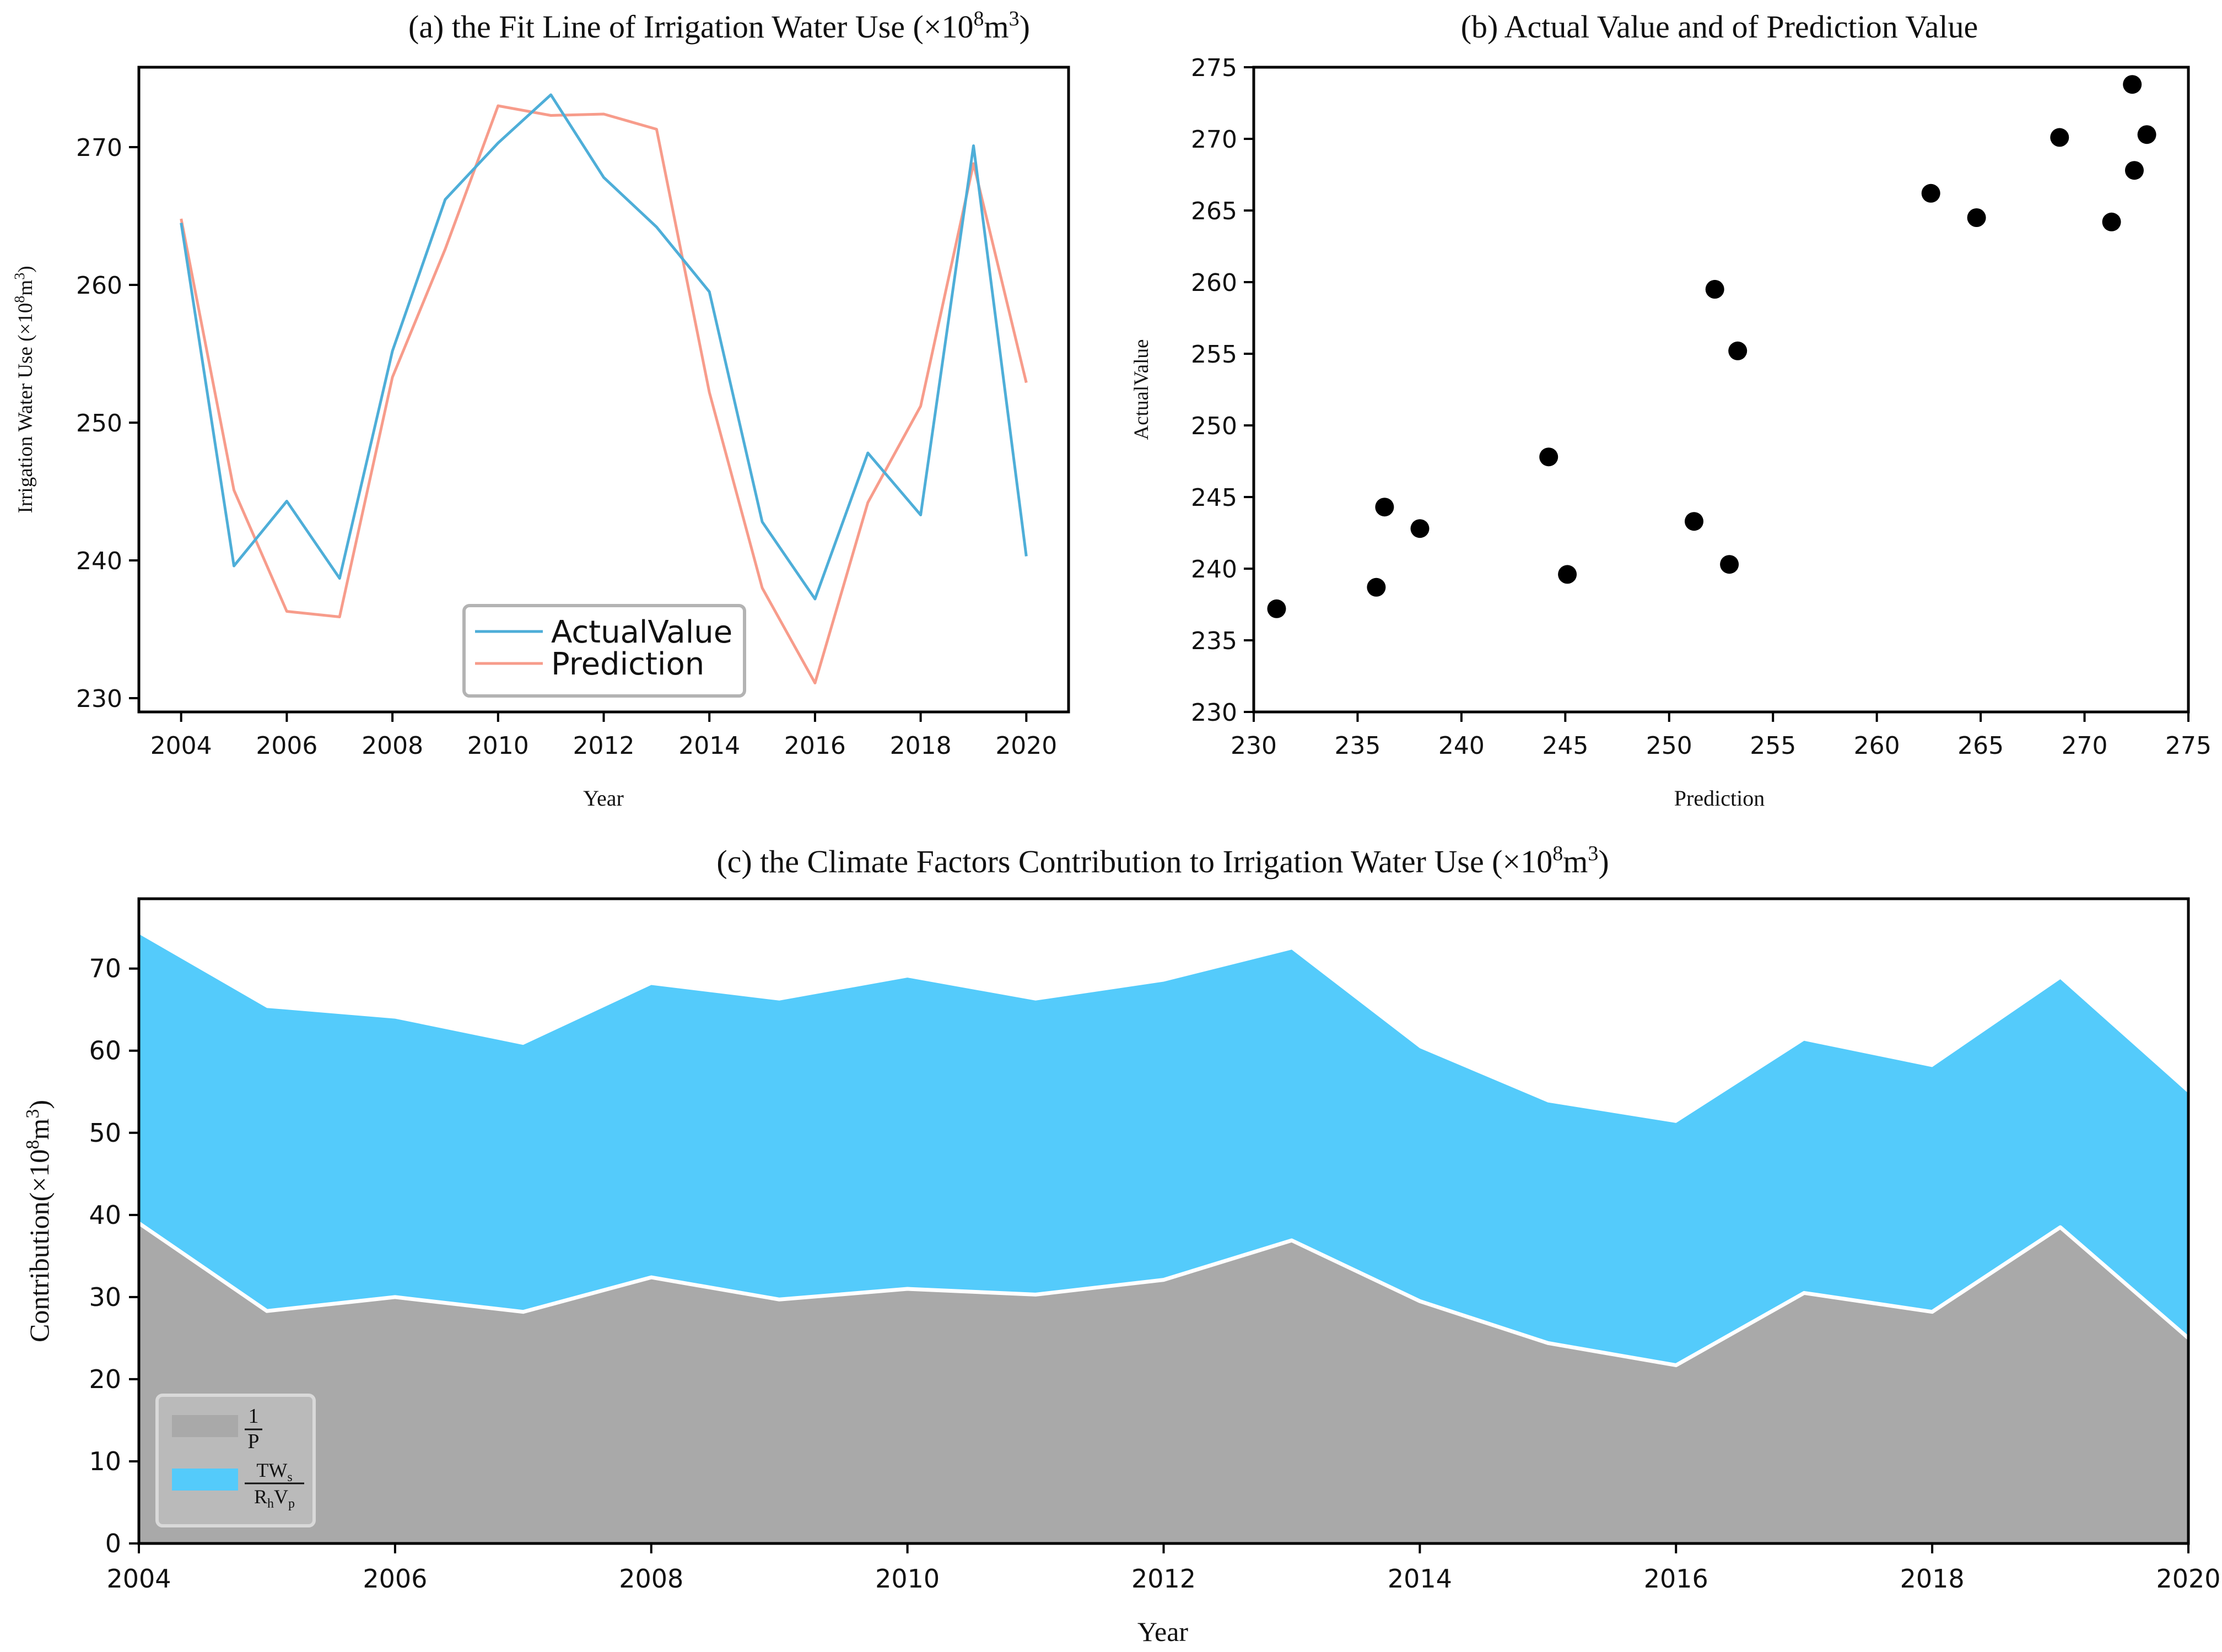 The height and width of the screenshot is (1652, 2222). I want to click on panel-b-x-ticks: 230 235 240 245 250 255 260 265 270 275, so click(1722, 736).